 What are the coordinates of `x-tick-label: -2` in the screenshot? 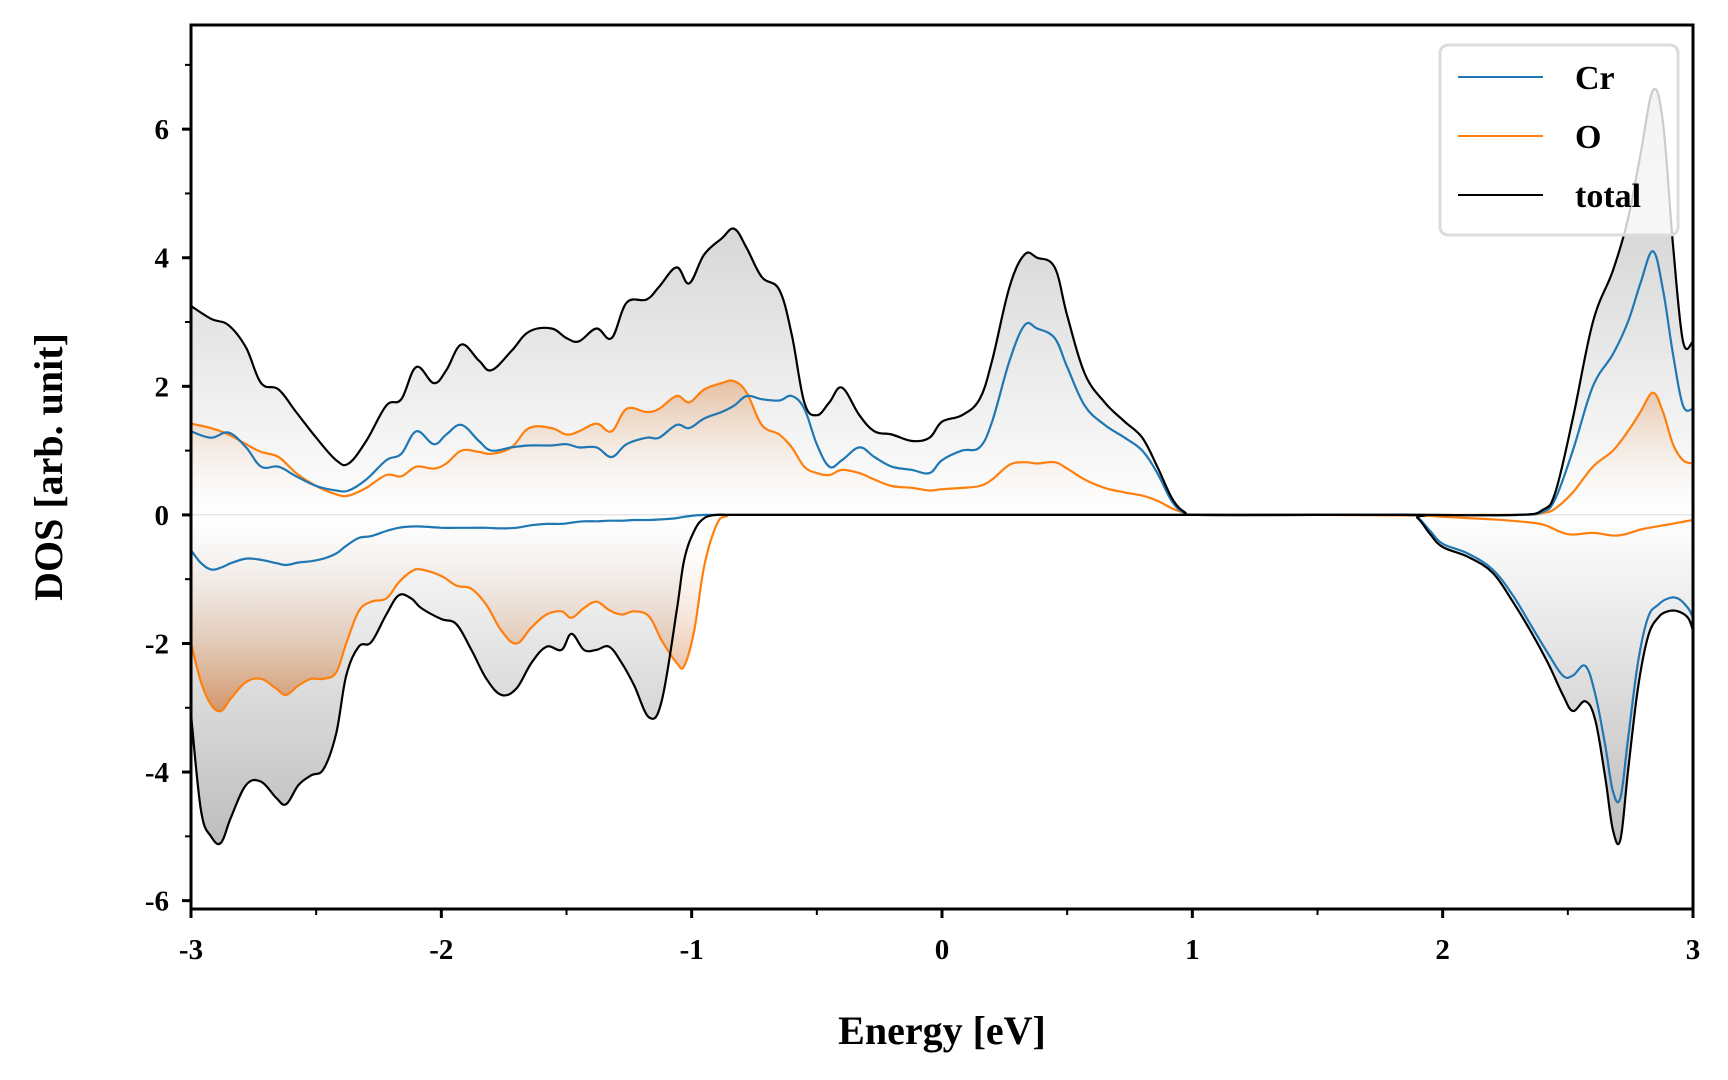 It's located at (441, 950).